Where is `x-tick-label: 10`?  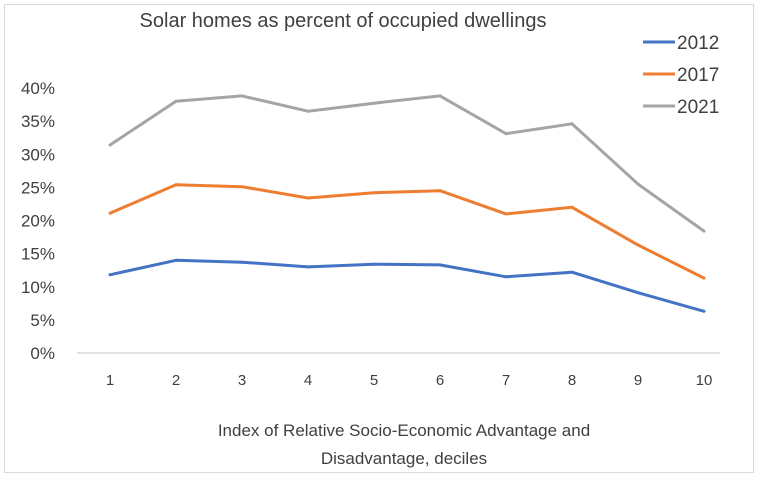
x-tick-label: 10 is located at coordinates (704, 380).